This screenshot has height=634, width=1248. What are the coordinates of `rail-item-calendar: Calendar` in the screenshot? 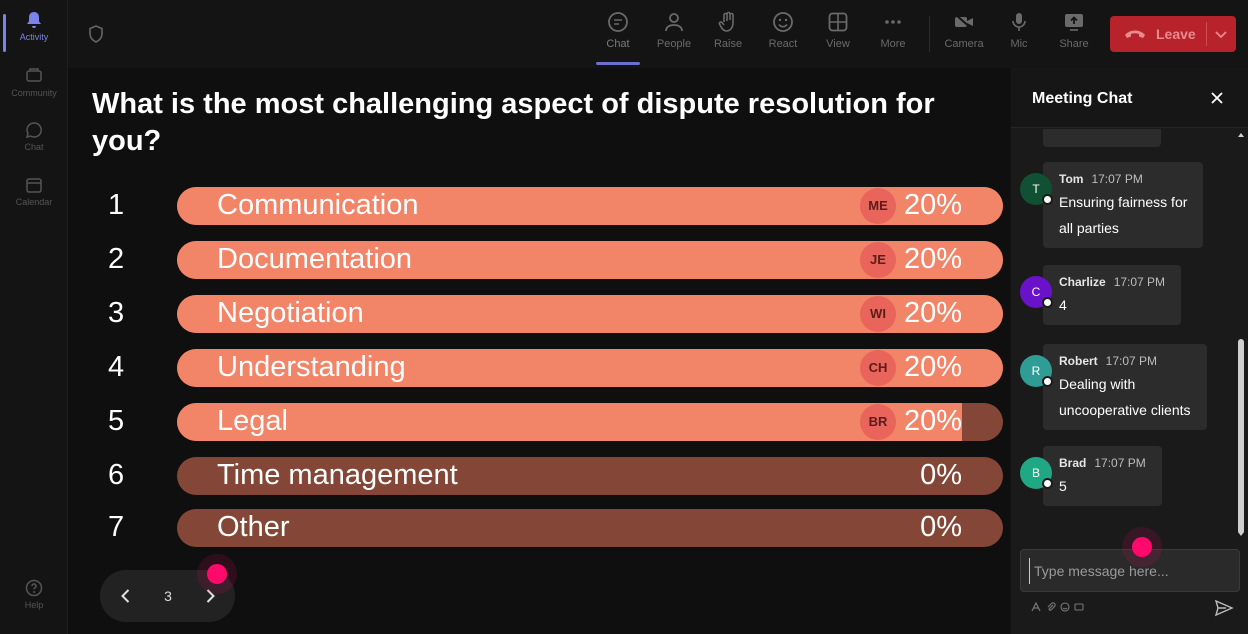 It's located at (34, 191).